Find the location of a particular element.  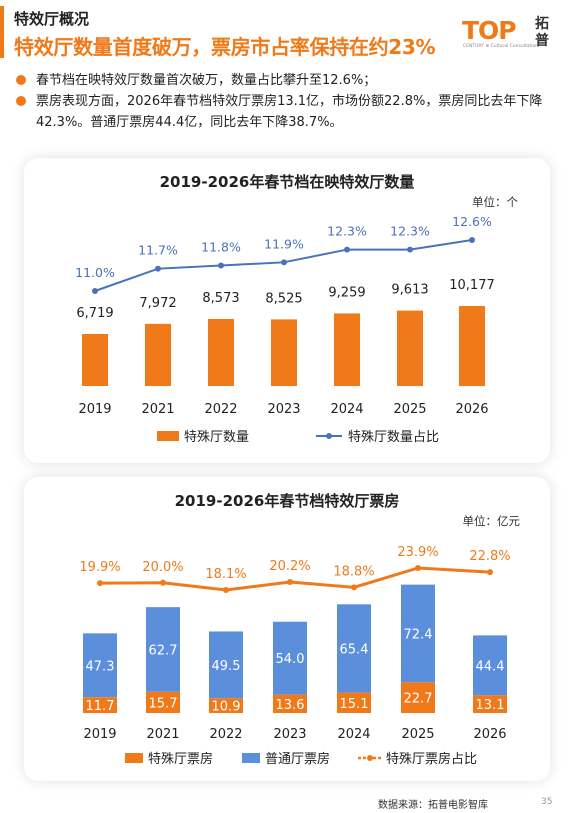

bar-data-label-regular: 44.4 is located at coordinates (490, 666).